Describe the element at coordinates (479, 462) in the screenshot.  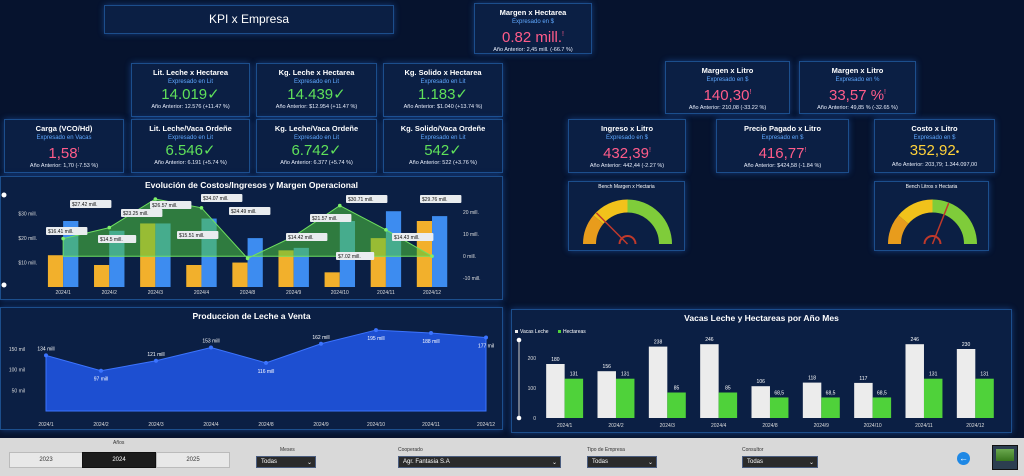
I see `cooperado-dropdown: Agr. Fantasia S.A ⌄` at that location.